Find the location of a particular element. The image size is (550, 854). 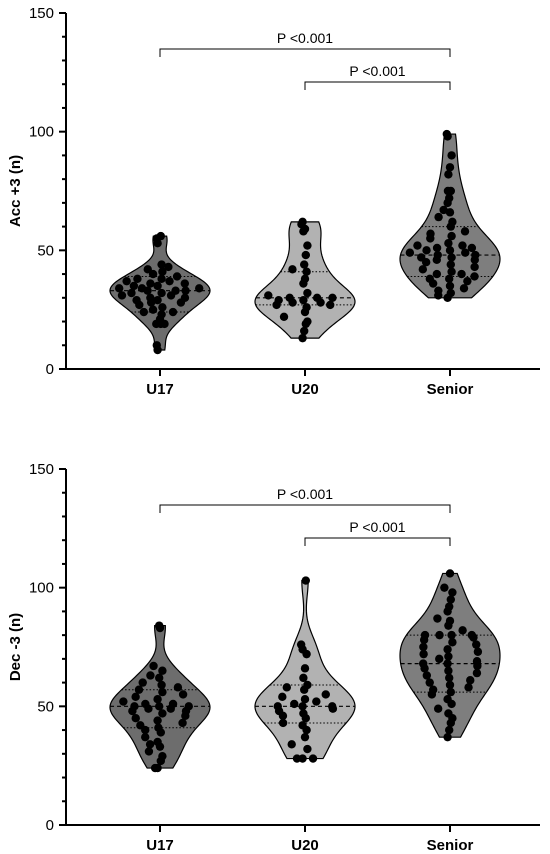

y-axis-label: Dec -3 (n) is located at coordinates (15, 647).